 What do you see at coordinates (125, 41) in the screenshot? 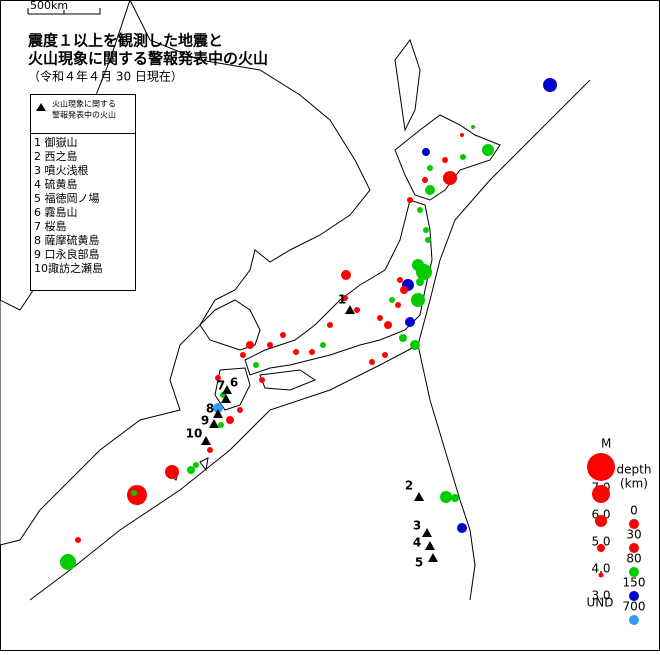
I see `title: 震度１以上を観測した地震と` at bounding box center [125, 41].